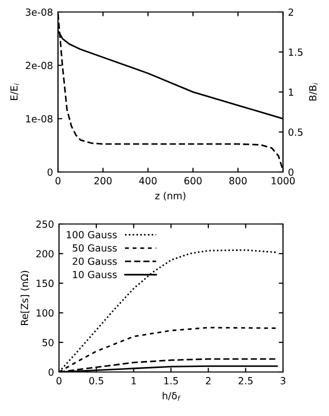 The width and height of the screenshot is (329, 416). What do you see at coordinates (238, 180) in the screenshot?
I see `x-tick-label: 800` at bounding box center [238, 180].